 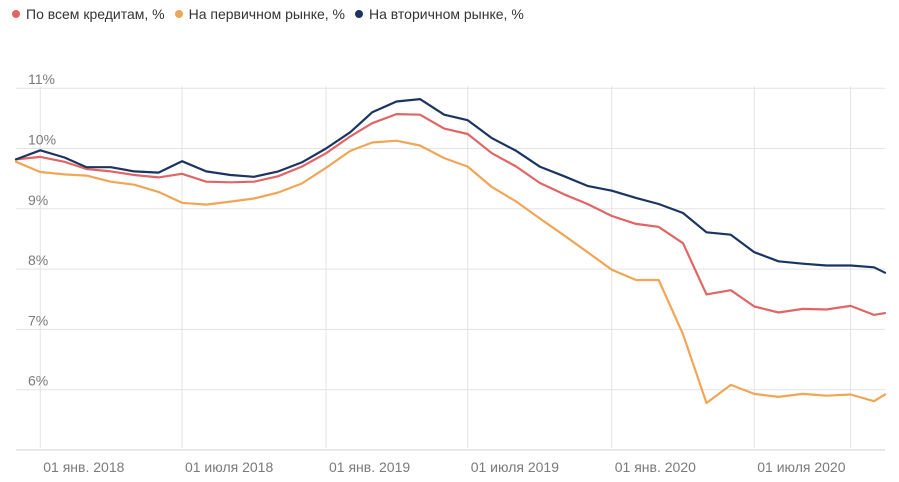 What do you see at coordinates (41, 79) in the screenshot?
I see `y-tick-label: 11%` at bounding box center [41, 79].